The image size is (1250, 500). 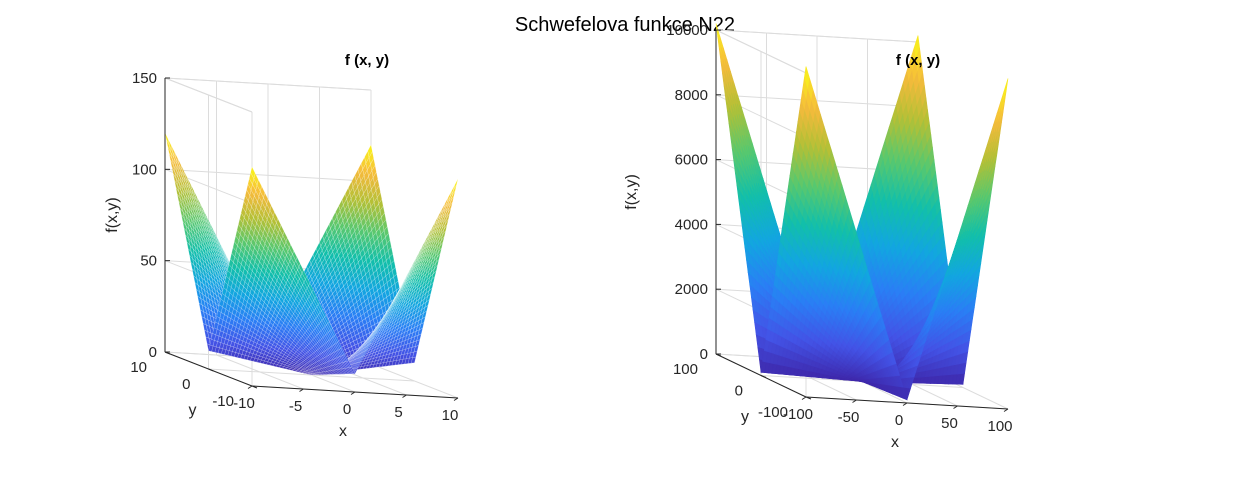 I want to click on y-tick-label: 0, so click(x=186, y=384).